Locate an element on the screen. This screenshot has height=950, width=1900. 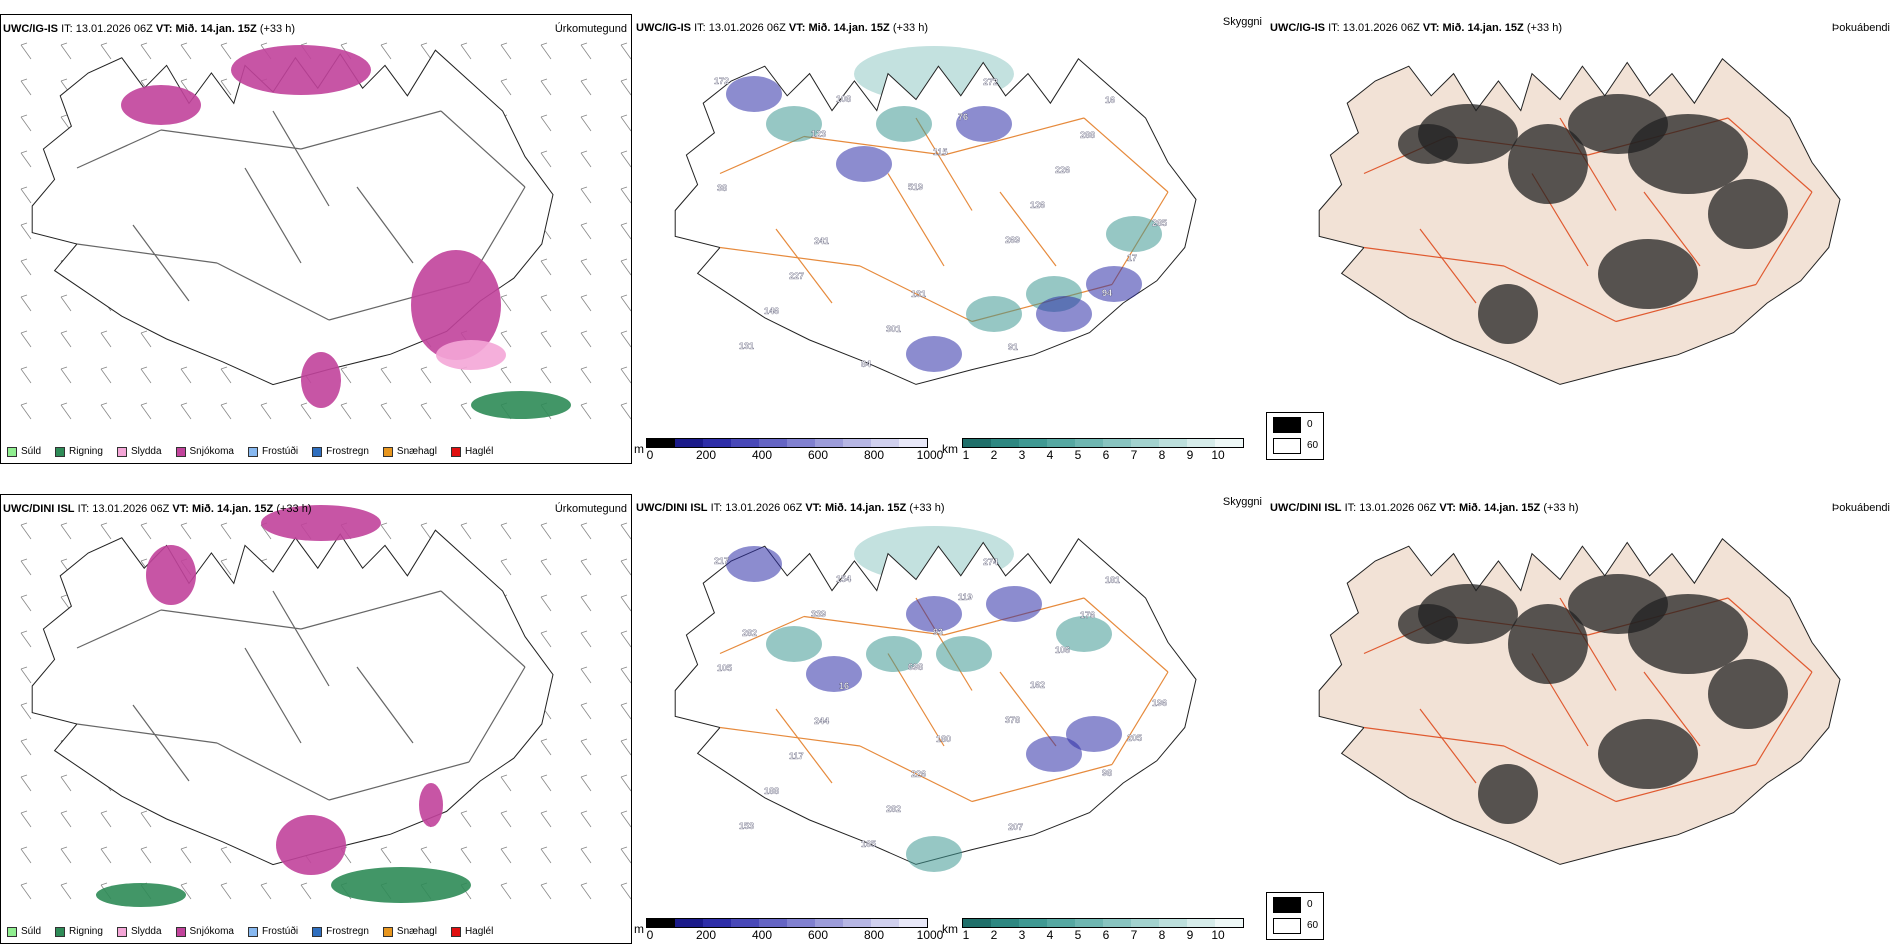
visibility-value-label: 106 is located at coordinates (1062, 650).